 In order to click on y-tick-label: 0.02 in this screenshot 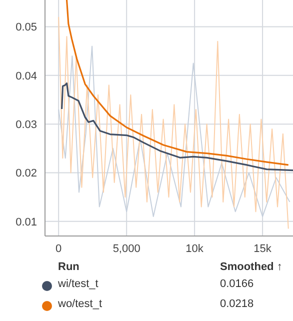, I will do `click(26, 174)`.